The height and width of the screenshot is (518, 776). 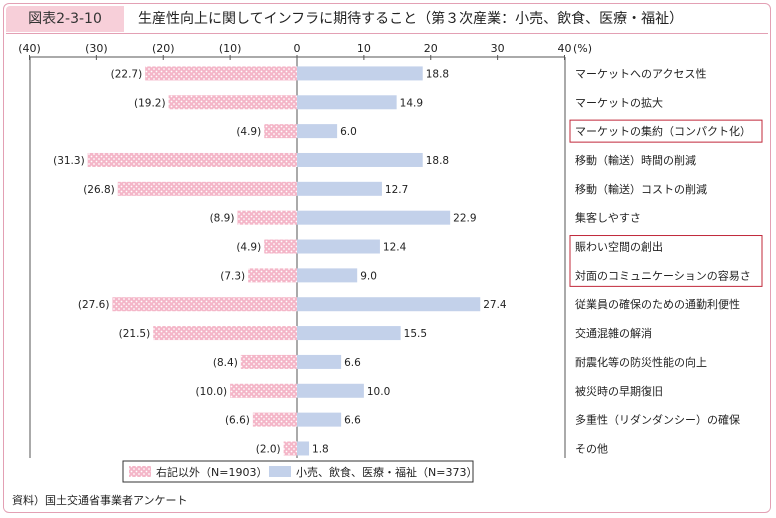 I want to click on bar-right-value-label: 27.4, so click(x=495, y=305).